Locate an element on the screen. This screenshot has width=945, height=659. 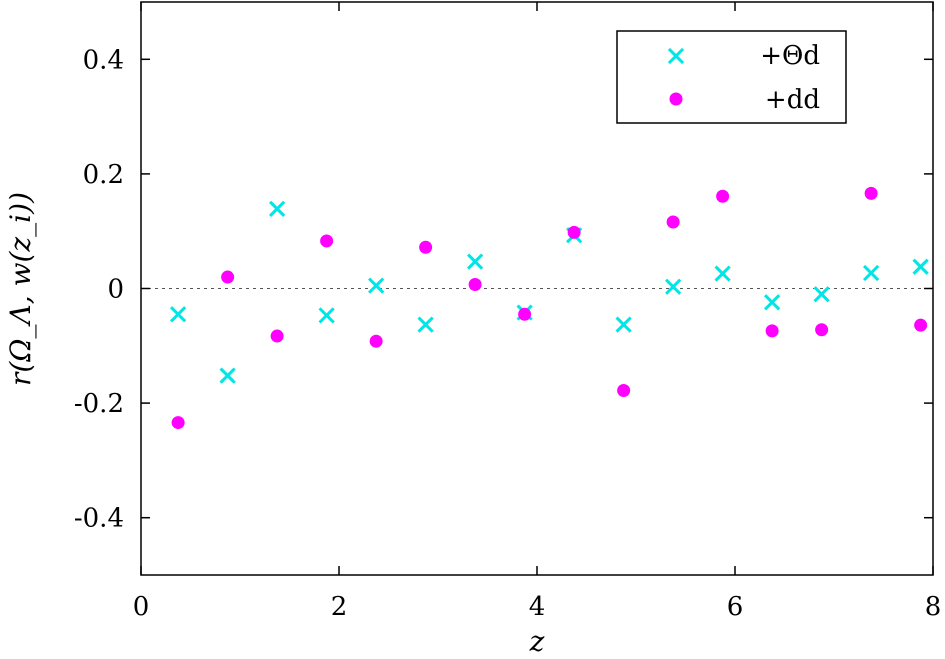
y-tick-label: 0 is located at coordinates (115, 290).